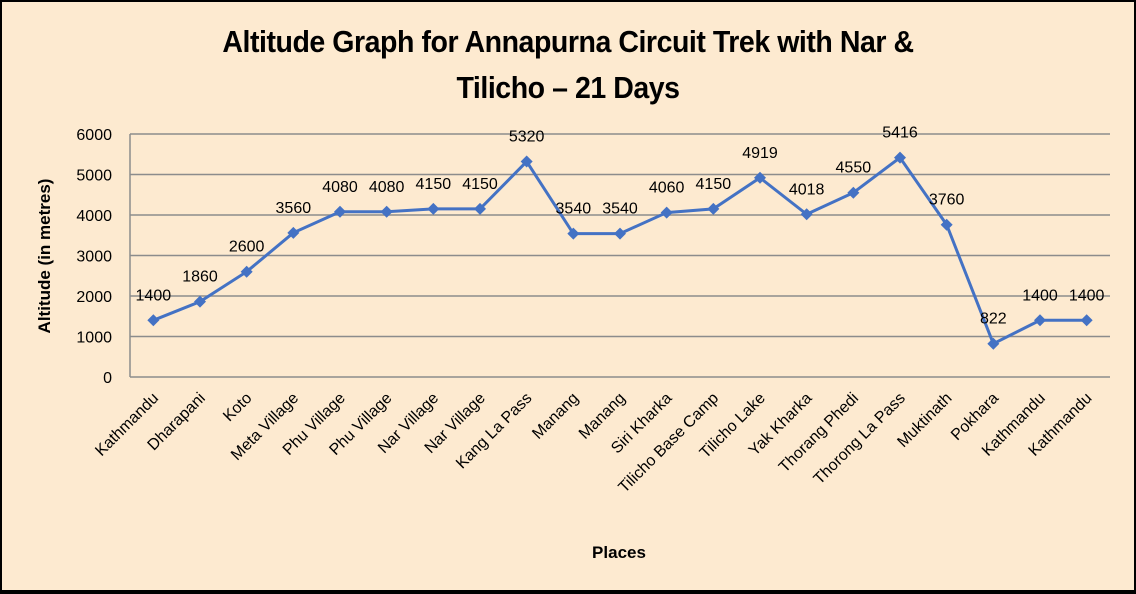 This screenshot has height=594, width=1136. What do you see at coordinates (947, 200) in the screenshot?
I see `data-label: 3760` at bounding box center [947, 200].